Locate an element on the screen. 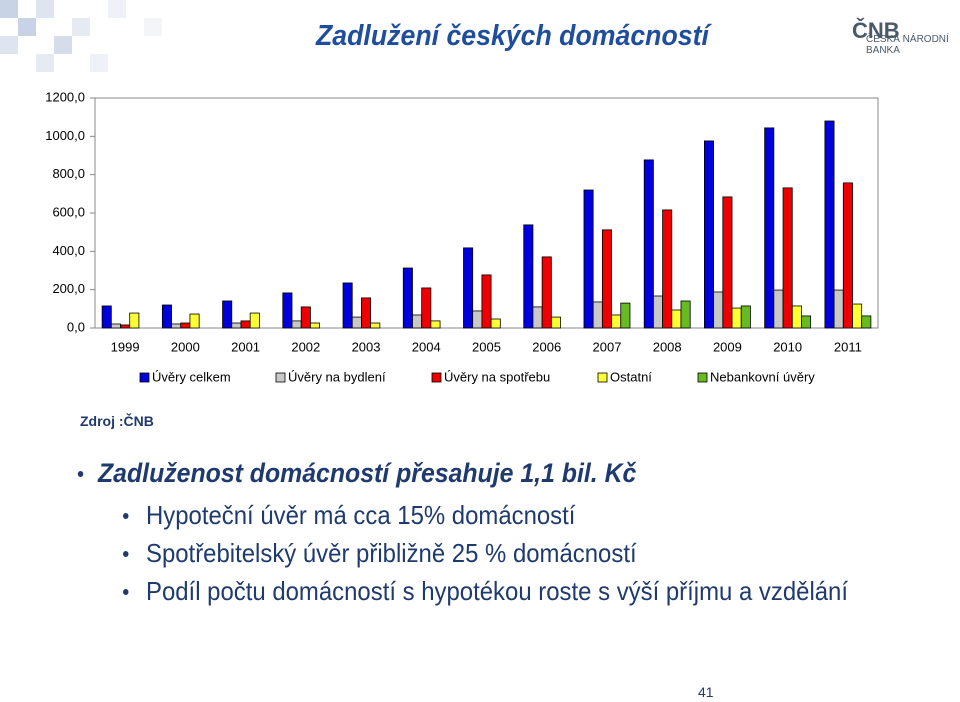 This screenshot has height=702, width=960. legend-label: Ostatní is located at coordinates (631, 376).